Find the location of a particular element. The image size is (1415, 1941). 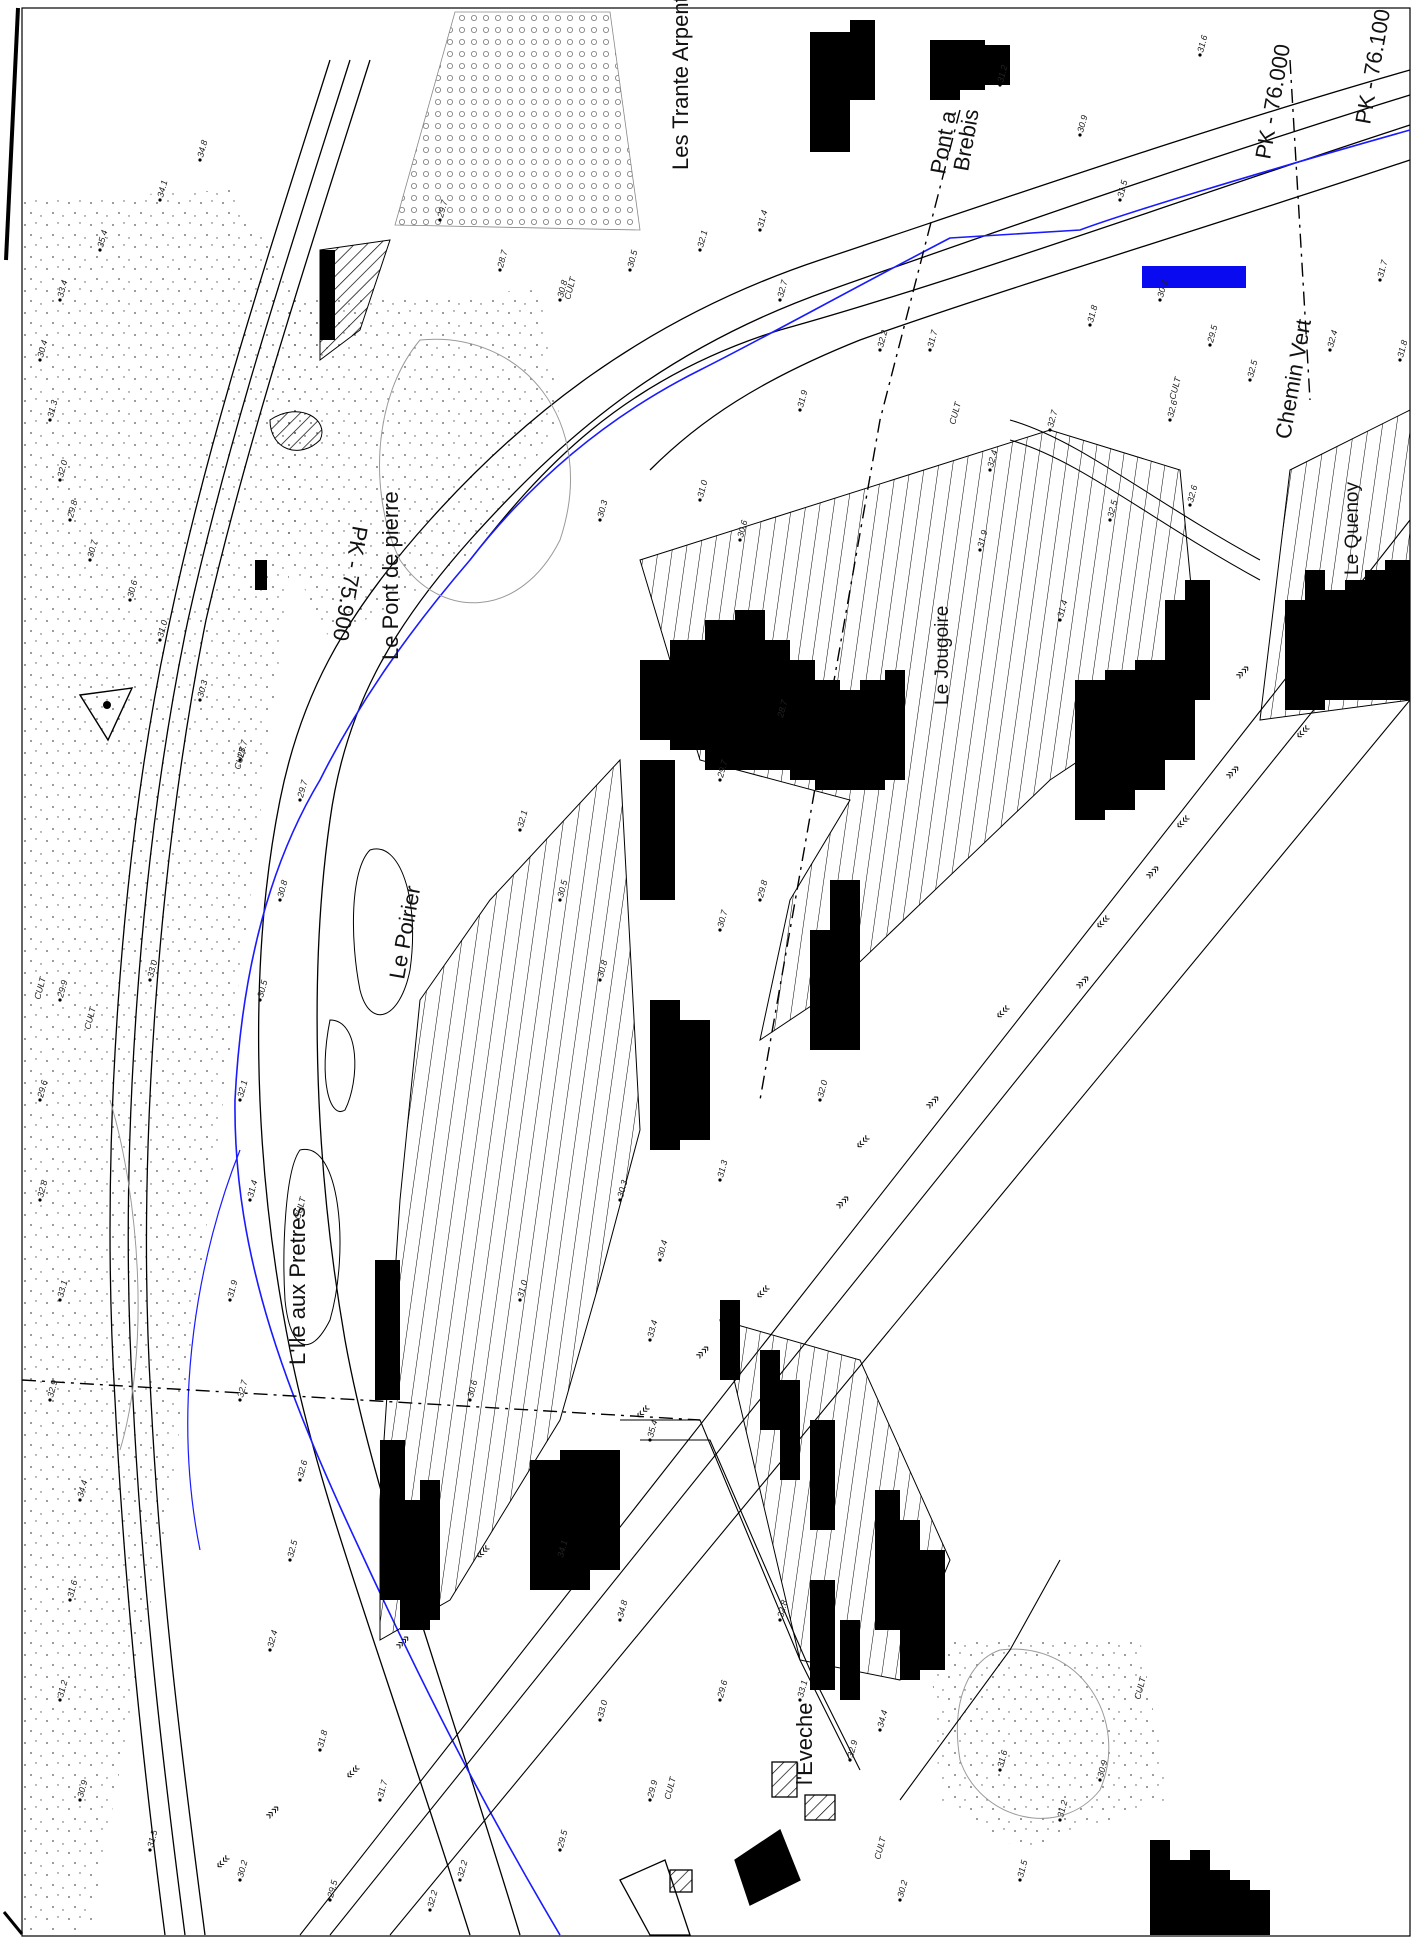

elevation-label: 31.9 is located at coordinates (802, 399).